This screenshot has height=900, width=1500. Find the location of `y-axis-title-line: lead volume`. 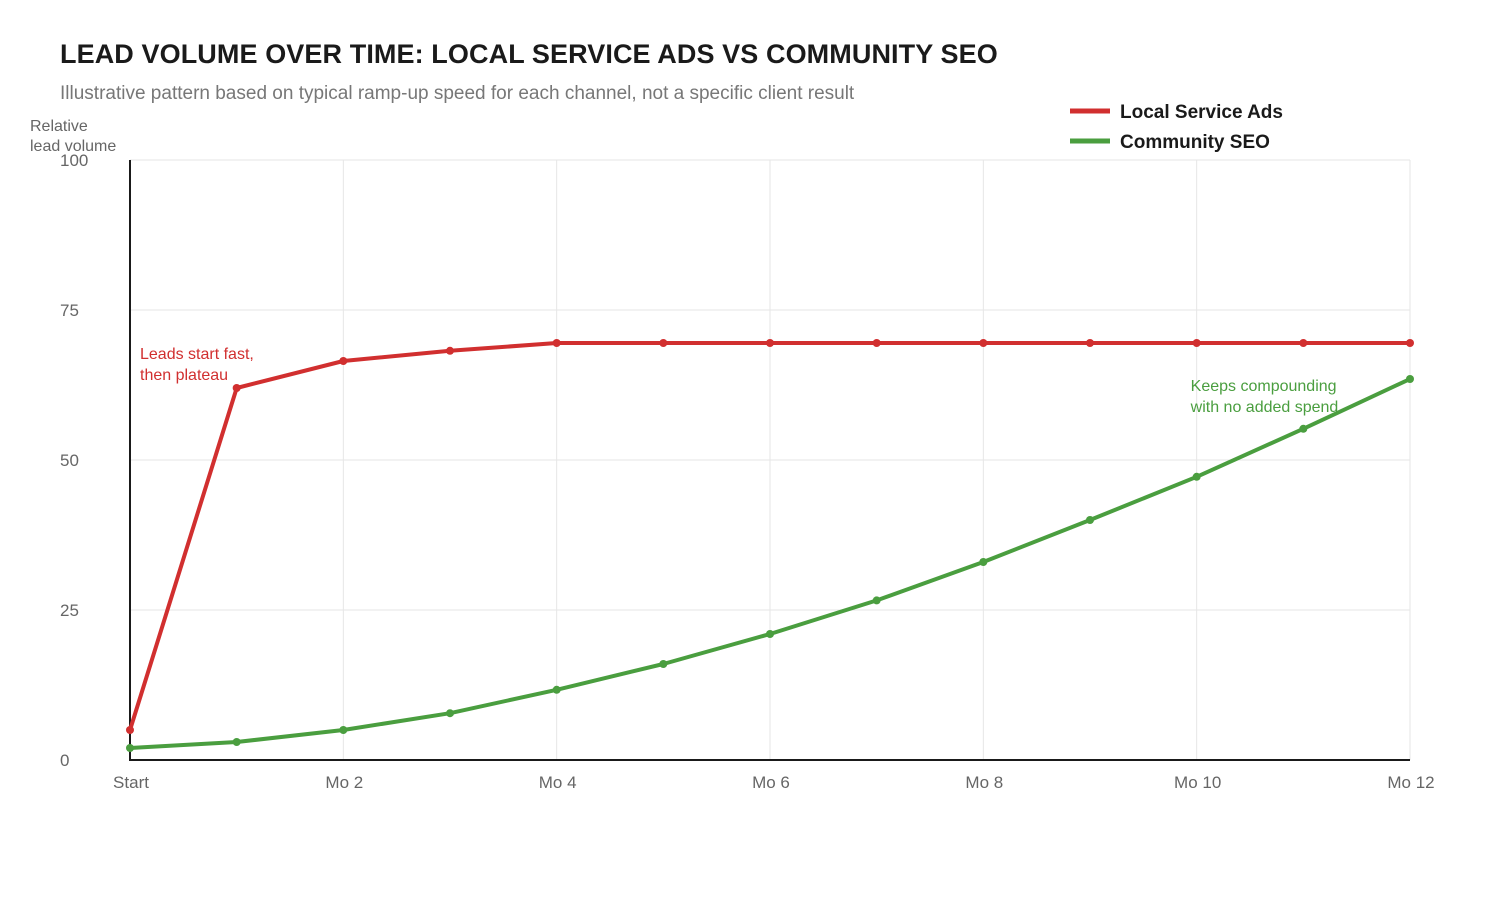

y-axis-title-line: lead volume is located at coordinates (73, 146).